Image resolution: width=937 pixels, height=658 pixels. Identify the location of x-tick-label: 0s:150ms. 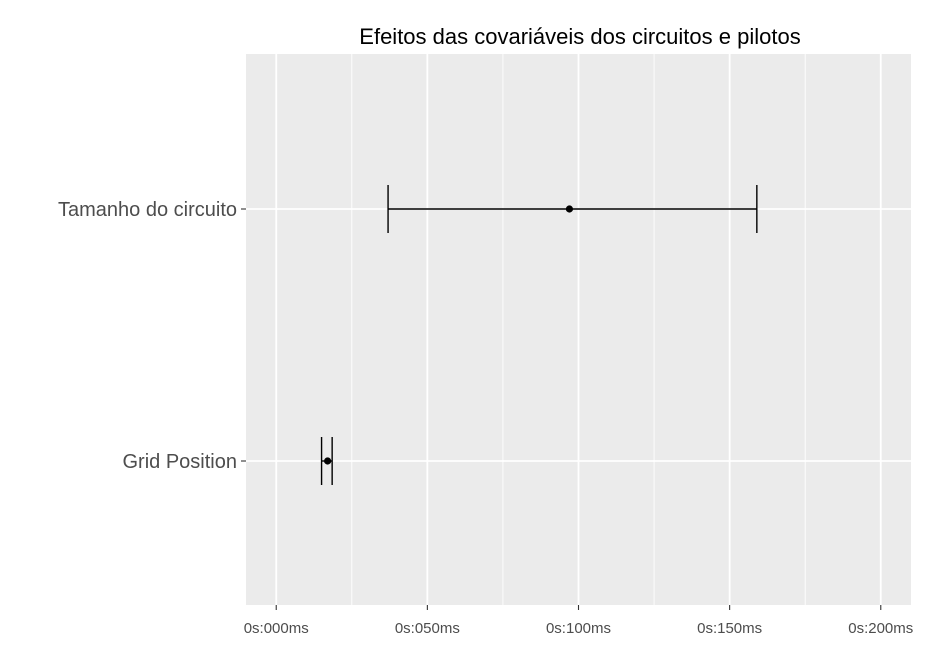
(729, 628).